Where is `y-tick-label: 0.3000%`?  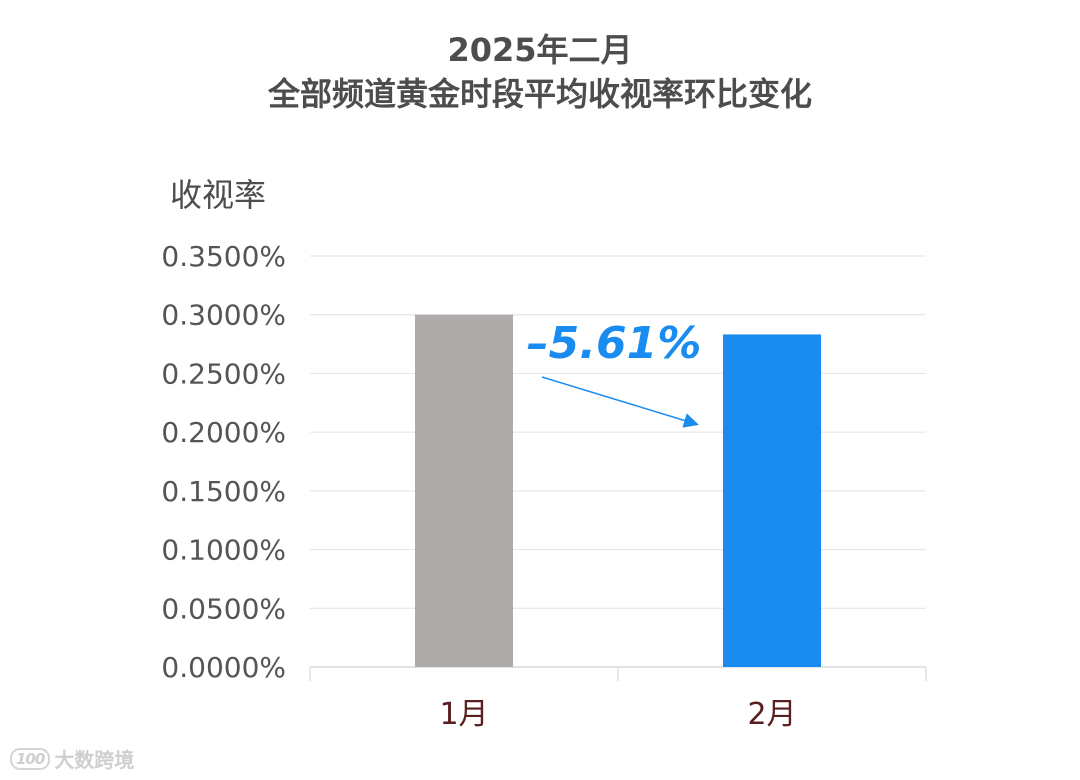
y-tick-label: 0.3000% is located at coordinates (223, 315).